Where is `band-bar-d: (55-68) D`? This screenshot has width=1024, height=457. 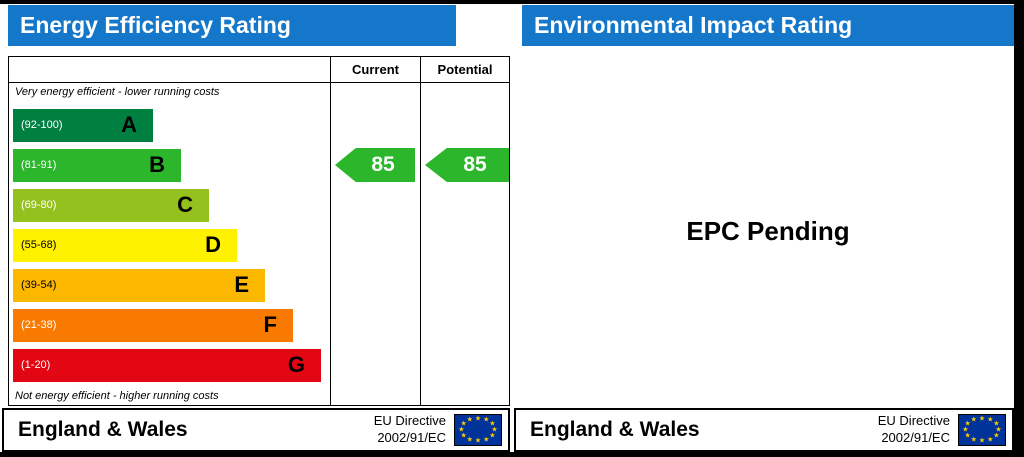 band-bar-d: (55-68) D is located at coordinates (125, 245).